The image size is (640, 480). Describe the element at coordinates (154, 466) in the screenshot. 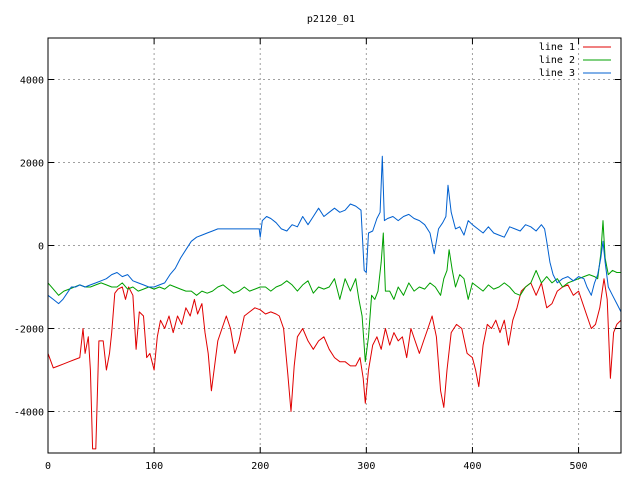

I see `x-tick-label: 100` at that location.